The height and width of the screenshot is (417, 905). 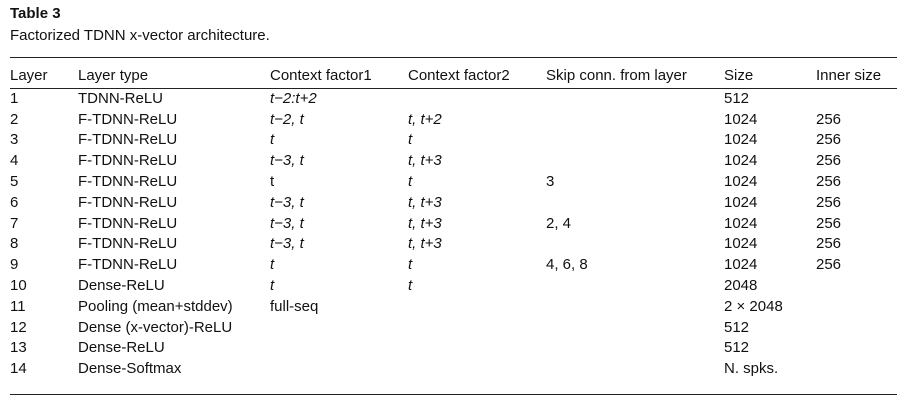 I want to click on table-cell: 8, so click(x=14, y=244).